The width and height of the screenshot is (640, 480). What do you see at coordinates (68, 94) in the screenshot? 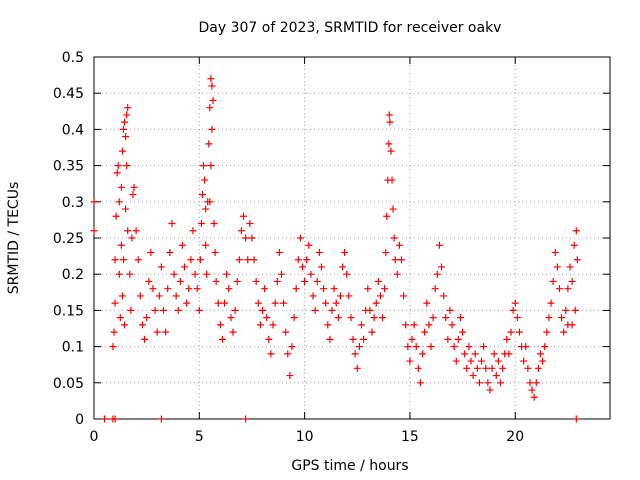
I see `y-tick-label: 0.45` at bounding box center [68, 94].